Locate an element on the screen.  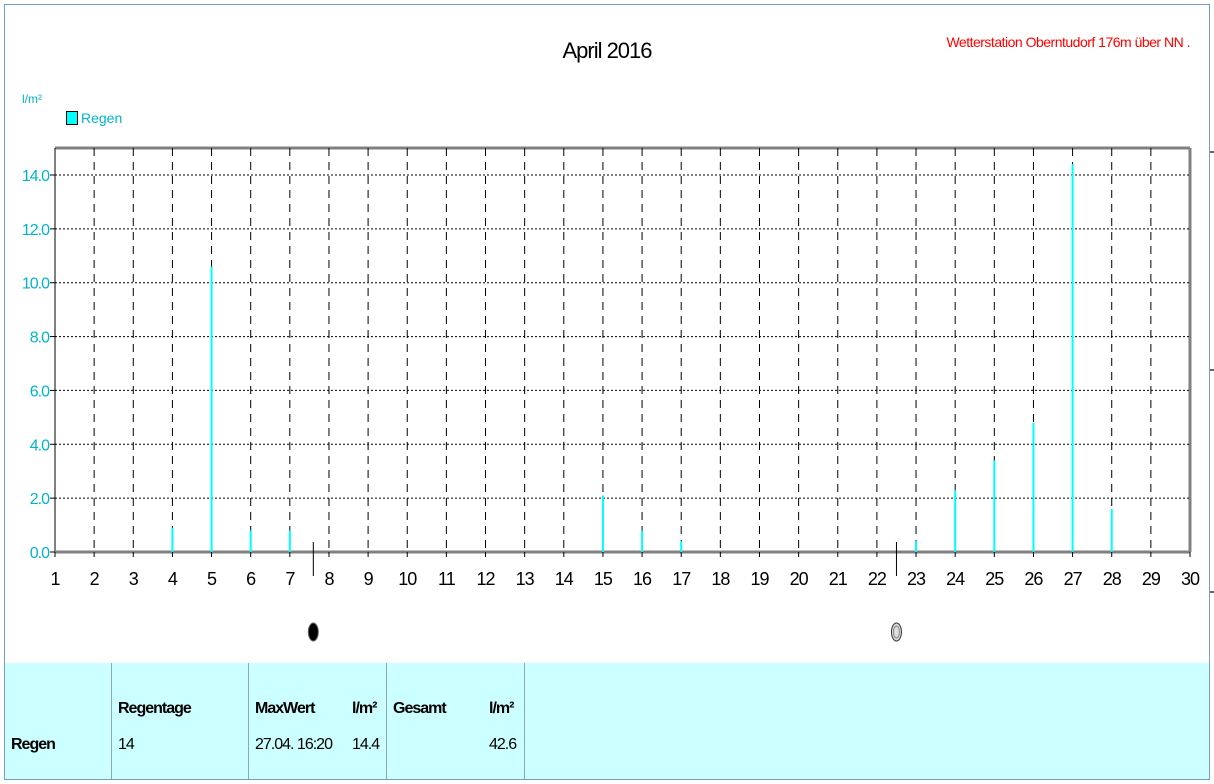
x-tick-label: 29 is located at coordinates (1151, 579).